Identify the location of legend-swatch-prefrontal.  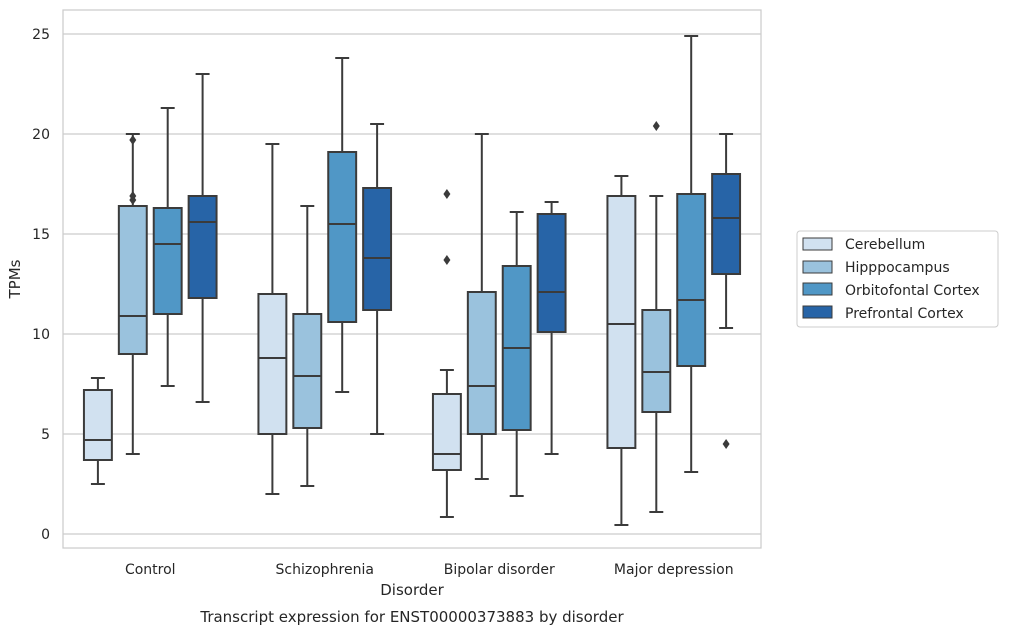
(817, 312).